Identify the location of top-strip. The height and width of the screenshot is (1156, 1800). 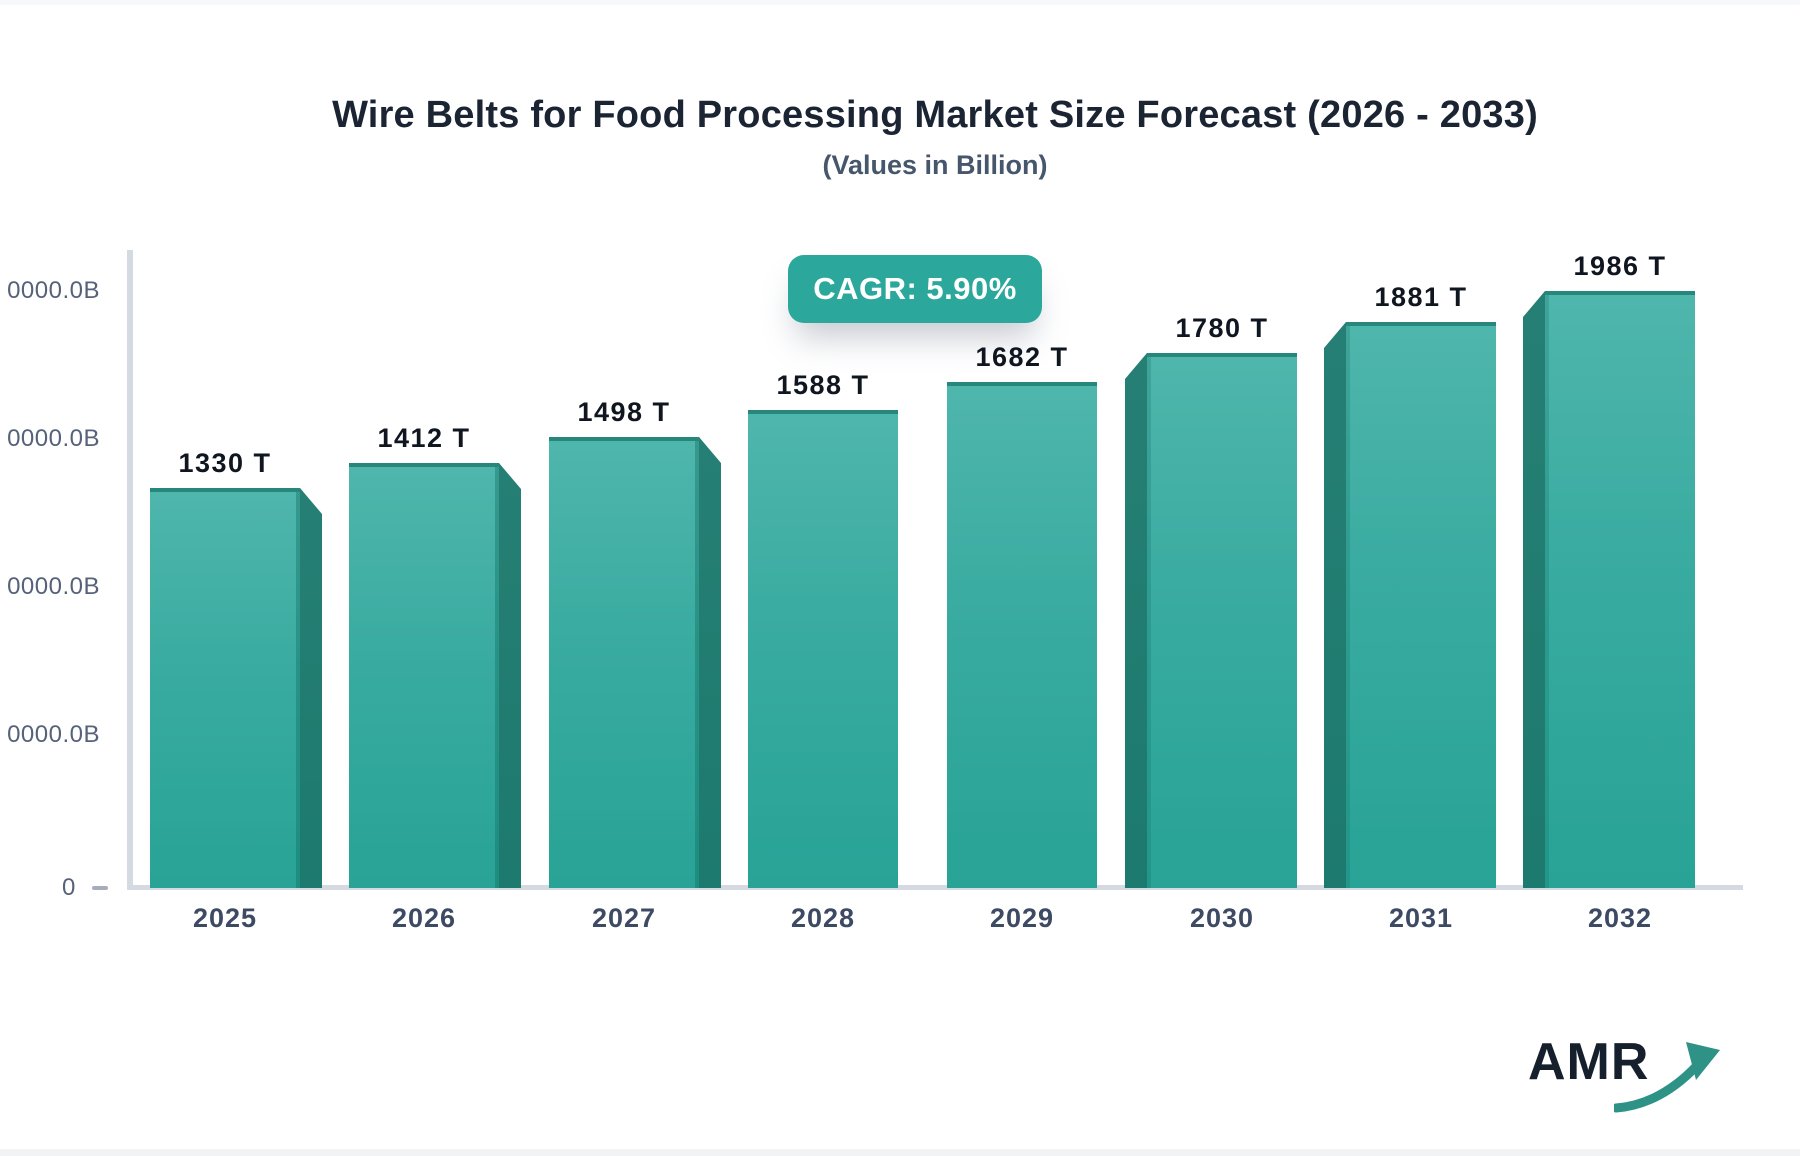
(900, 2).